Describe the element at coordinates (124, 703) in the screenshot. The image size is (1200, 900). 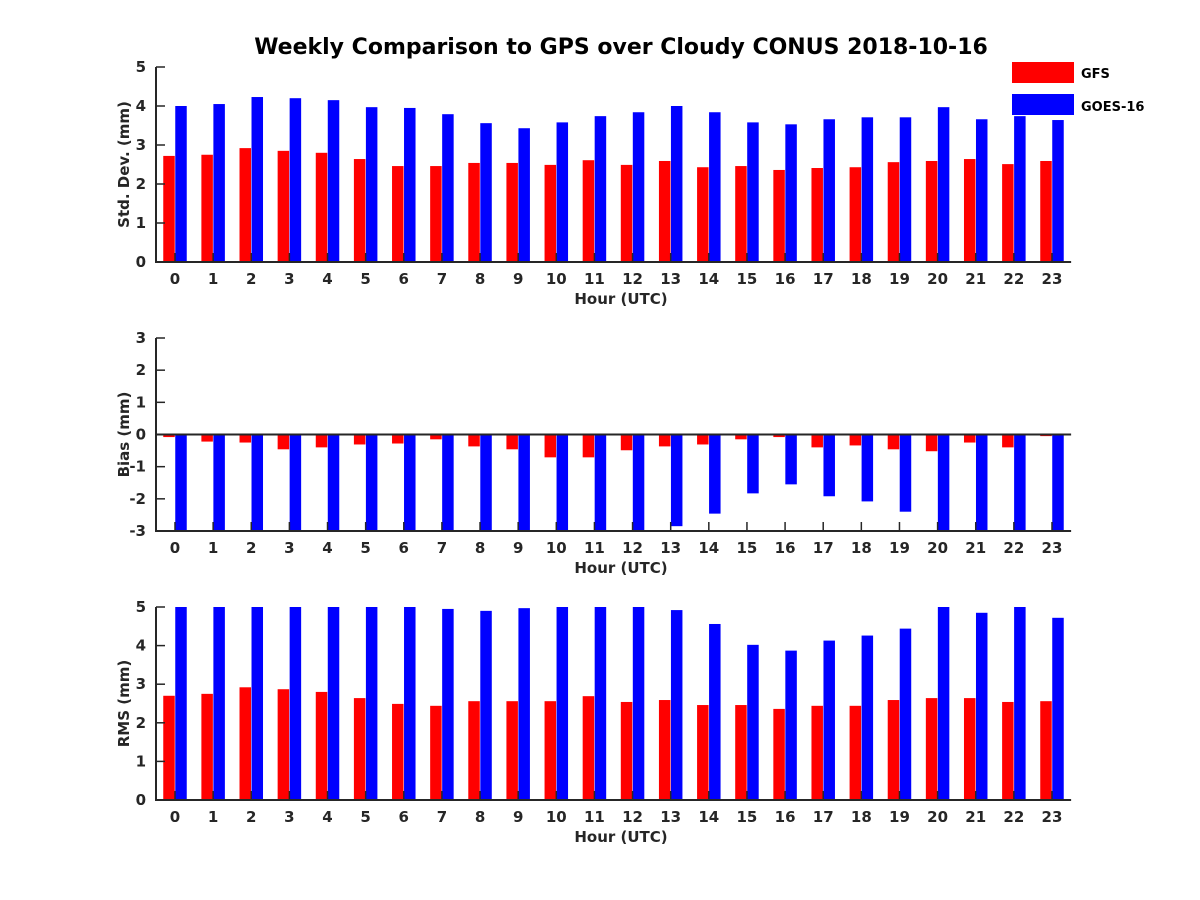
I see `y-axis-label: RMS (mm)` at that location.